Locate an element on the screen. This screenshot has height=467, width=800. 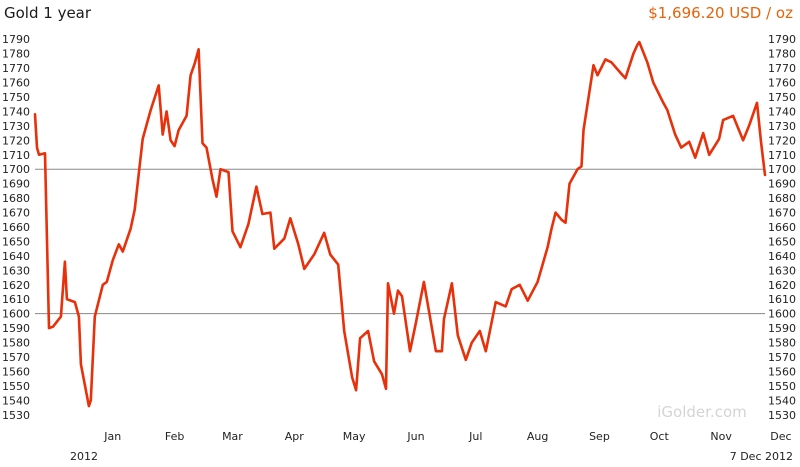
x-tick-label: Feb is located at coordinates (174, 436).